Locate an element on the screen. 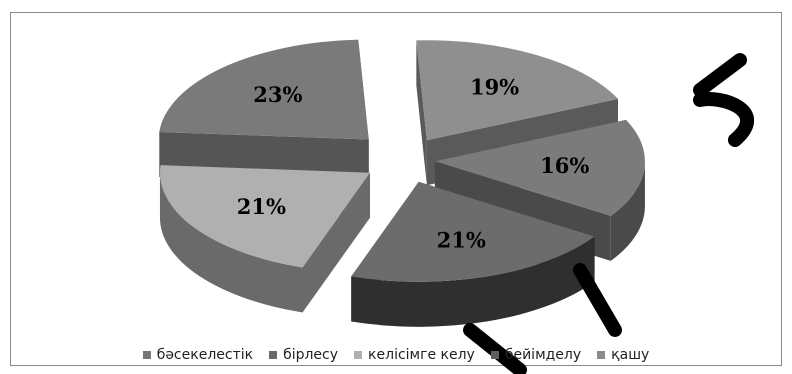 This screenshot has height=374, width=792. legend-item: бейімделу is located at coordinates (536, 355).